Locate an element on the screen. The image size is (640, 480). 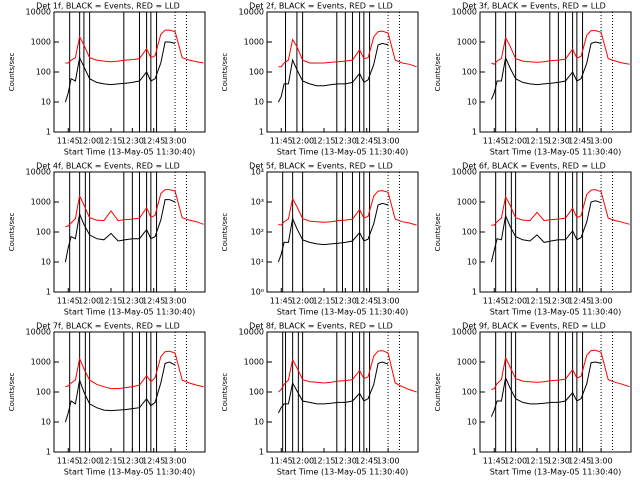
panel-title: Det 8f, BLACK = Events, RED = LLD is located at coordinates (321, 326).